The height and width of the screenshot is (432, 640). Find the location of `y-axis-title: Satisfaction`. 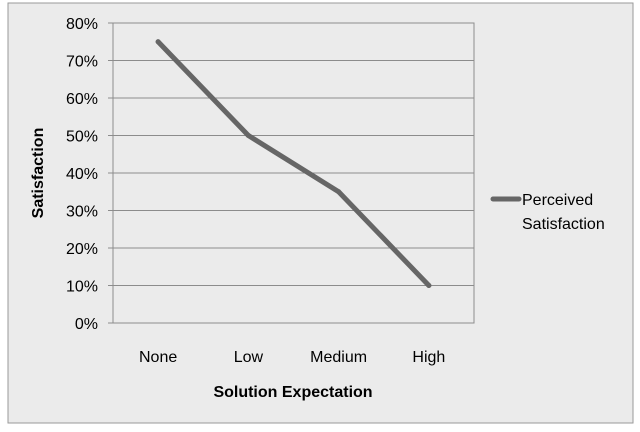

y-axis-title: Satisfaction is located at coordinates (38, 173).